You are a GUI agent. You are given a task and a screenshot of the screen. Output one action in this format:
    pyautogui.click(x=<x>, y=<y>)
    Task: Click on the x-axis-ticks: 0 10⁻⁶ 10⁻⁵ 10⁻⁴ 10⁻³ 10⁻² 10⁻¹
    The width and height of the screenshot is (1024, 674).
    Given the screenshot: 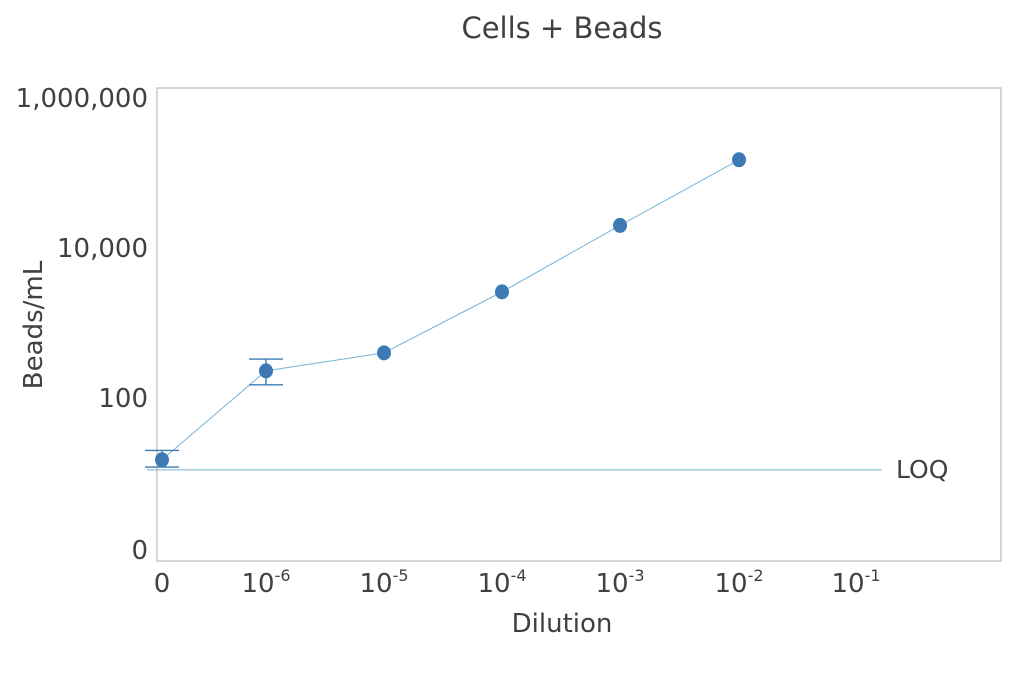 What is the action you would take?
    pyautogui.click(x=517, y=582)
    